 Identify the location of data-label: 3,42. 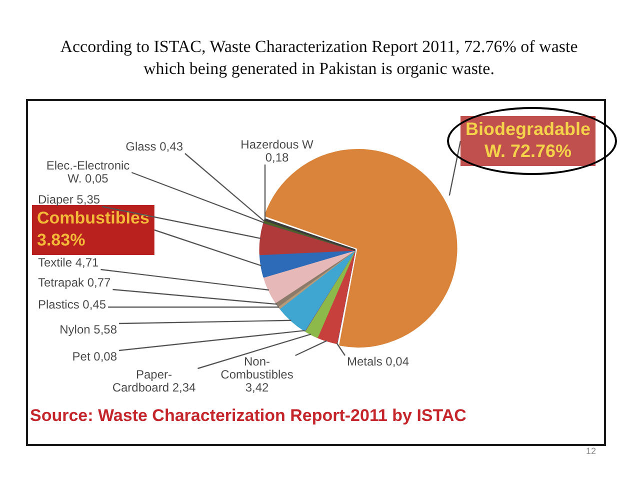
(257, 387).